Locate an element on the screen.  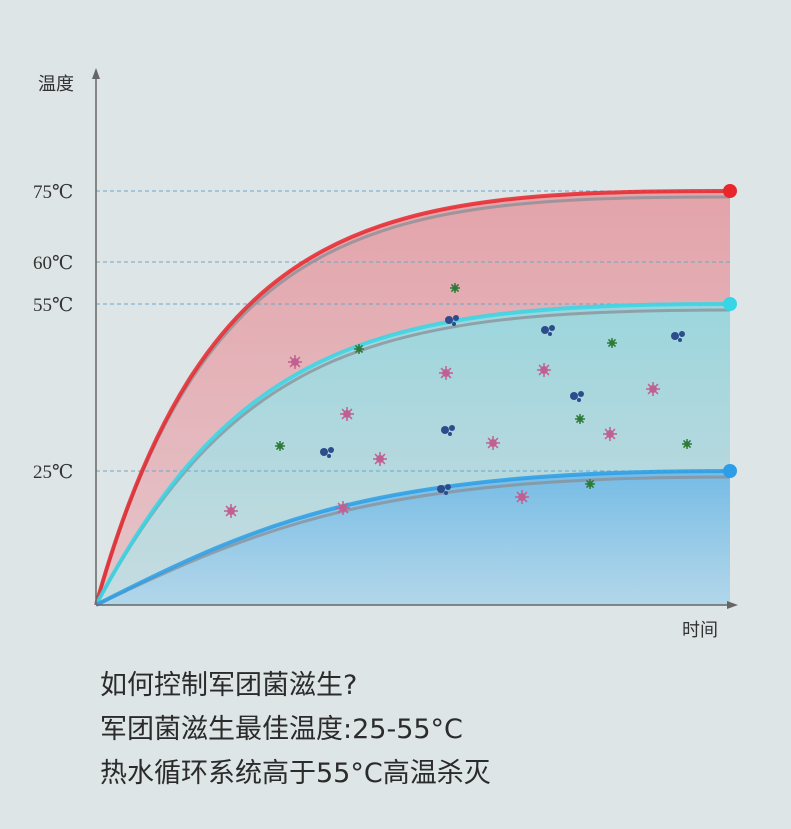
x-axis-title: 时间 is located at coordinates (700, 630).